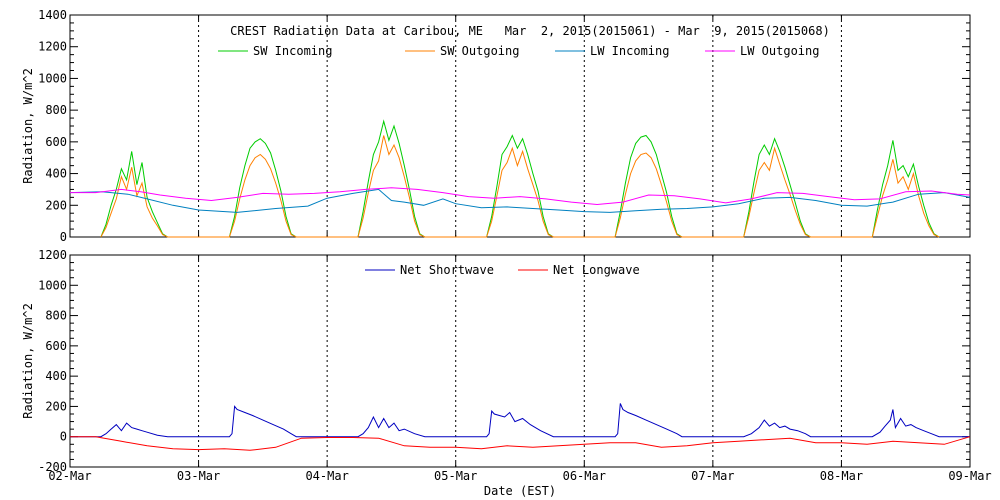 This screenshot has height=500, width=1000. What do you see at coordinates (52, 285) in the screenshot?
I see `bottom-y-tick-label: 1000` at bounding box center [52, 285].